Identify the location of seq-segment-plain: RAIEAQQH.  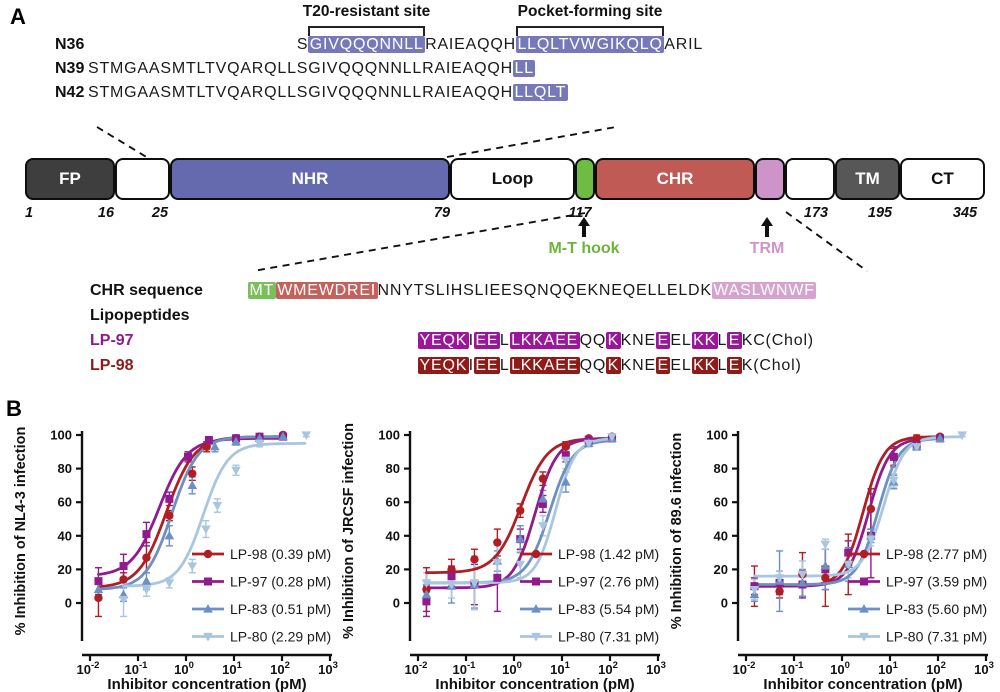
(470, 44).